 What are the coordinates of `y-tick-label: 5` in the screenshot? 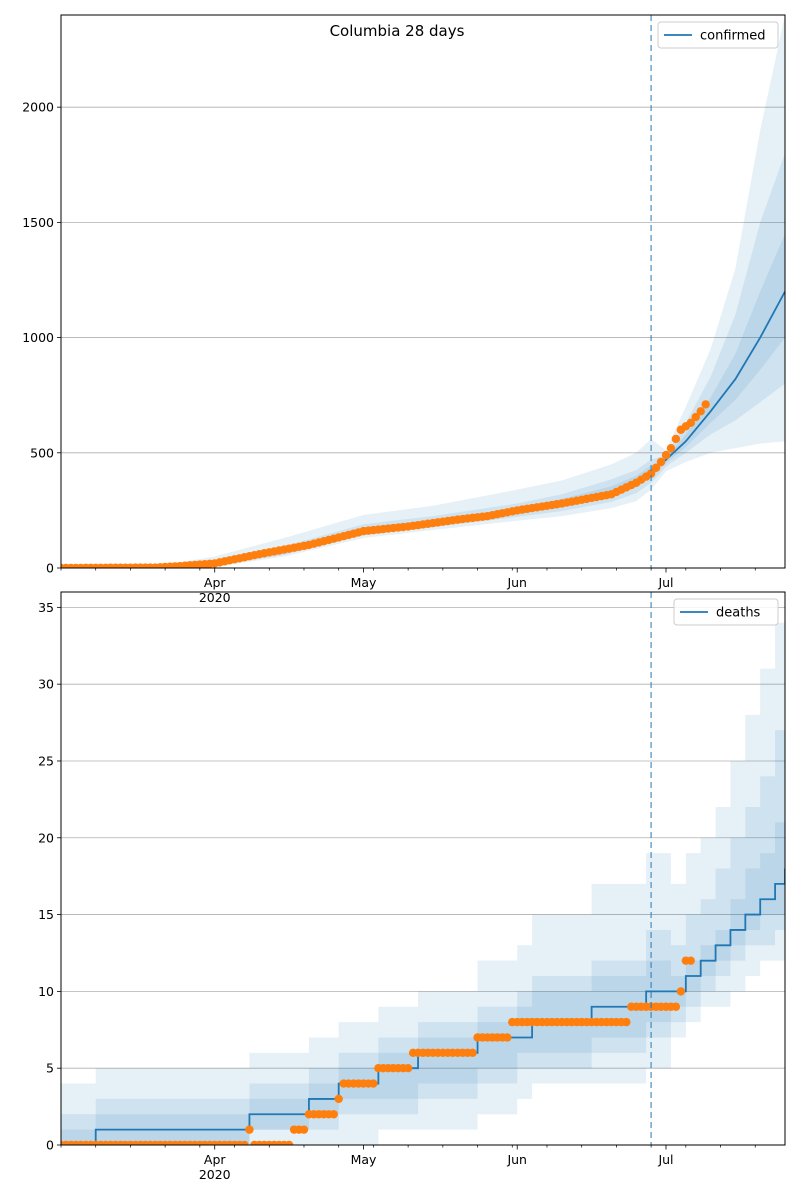 It's located at (50, 1068).